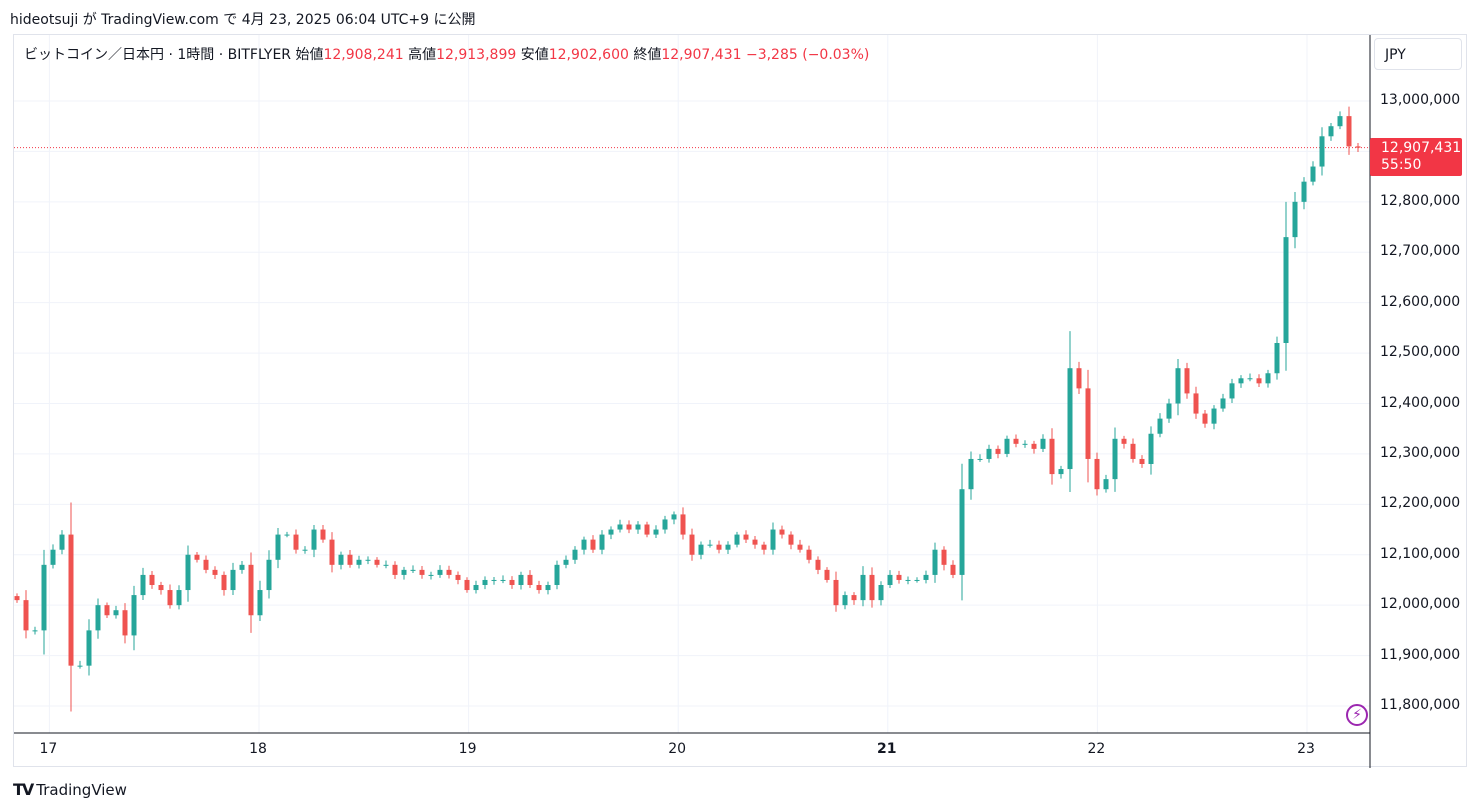 The image size is (1479, 811). Describe the element at coordinates (1420, 251) in the screenshot. I see `price-tick-label: 12,700,000` at that location.